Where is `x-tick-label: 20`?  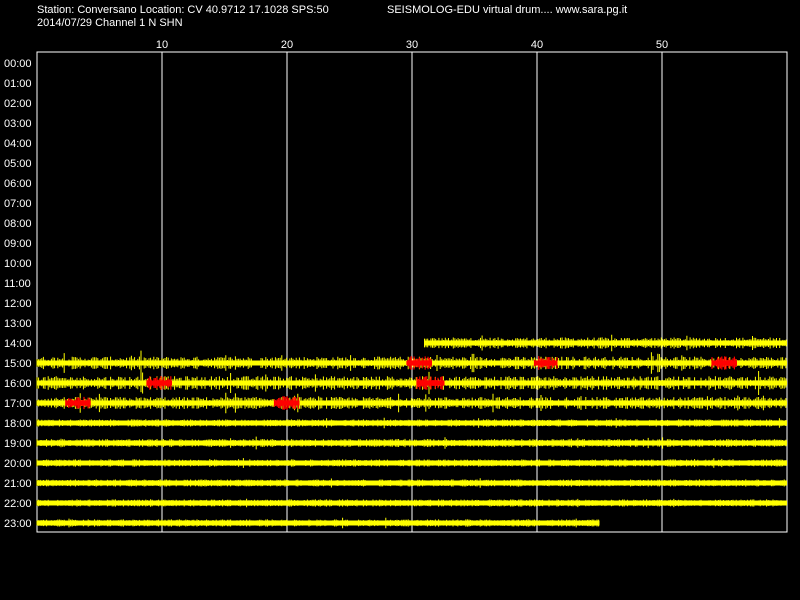 x-tick-label: 20 is located at coordinates (287, 45).